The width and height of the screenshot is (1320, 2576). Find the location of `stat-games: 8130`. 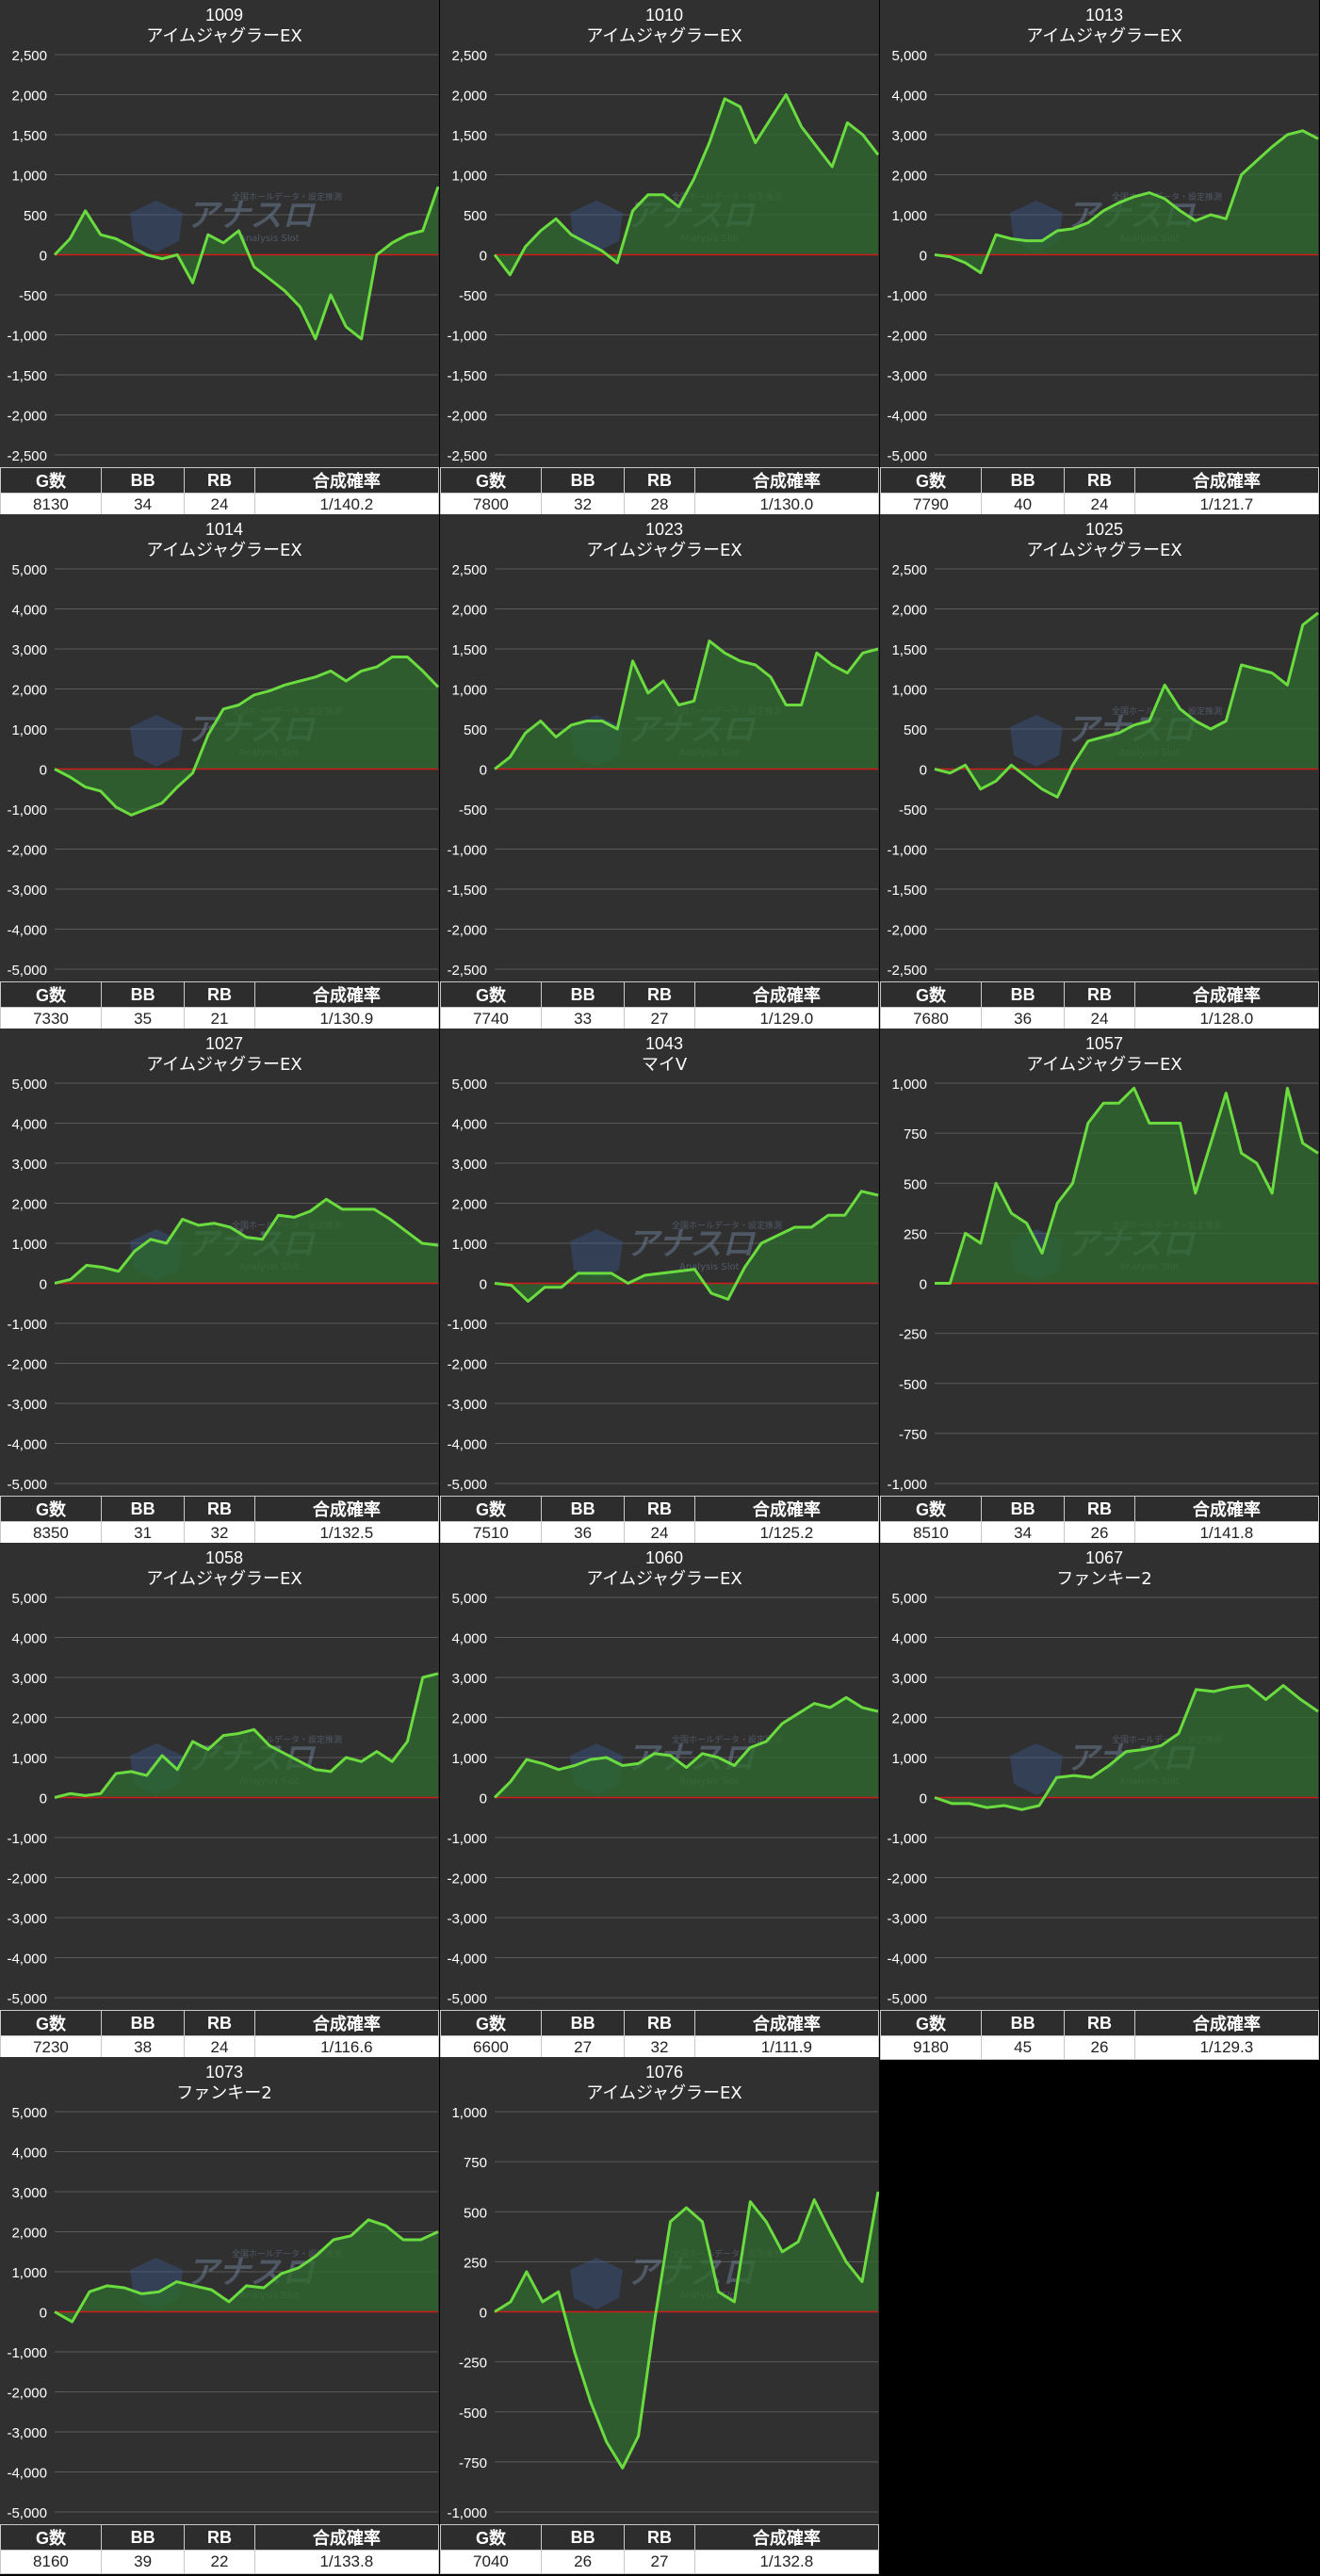

stat-games: 8130 is located at coordinates (51, 505).